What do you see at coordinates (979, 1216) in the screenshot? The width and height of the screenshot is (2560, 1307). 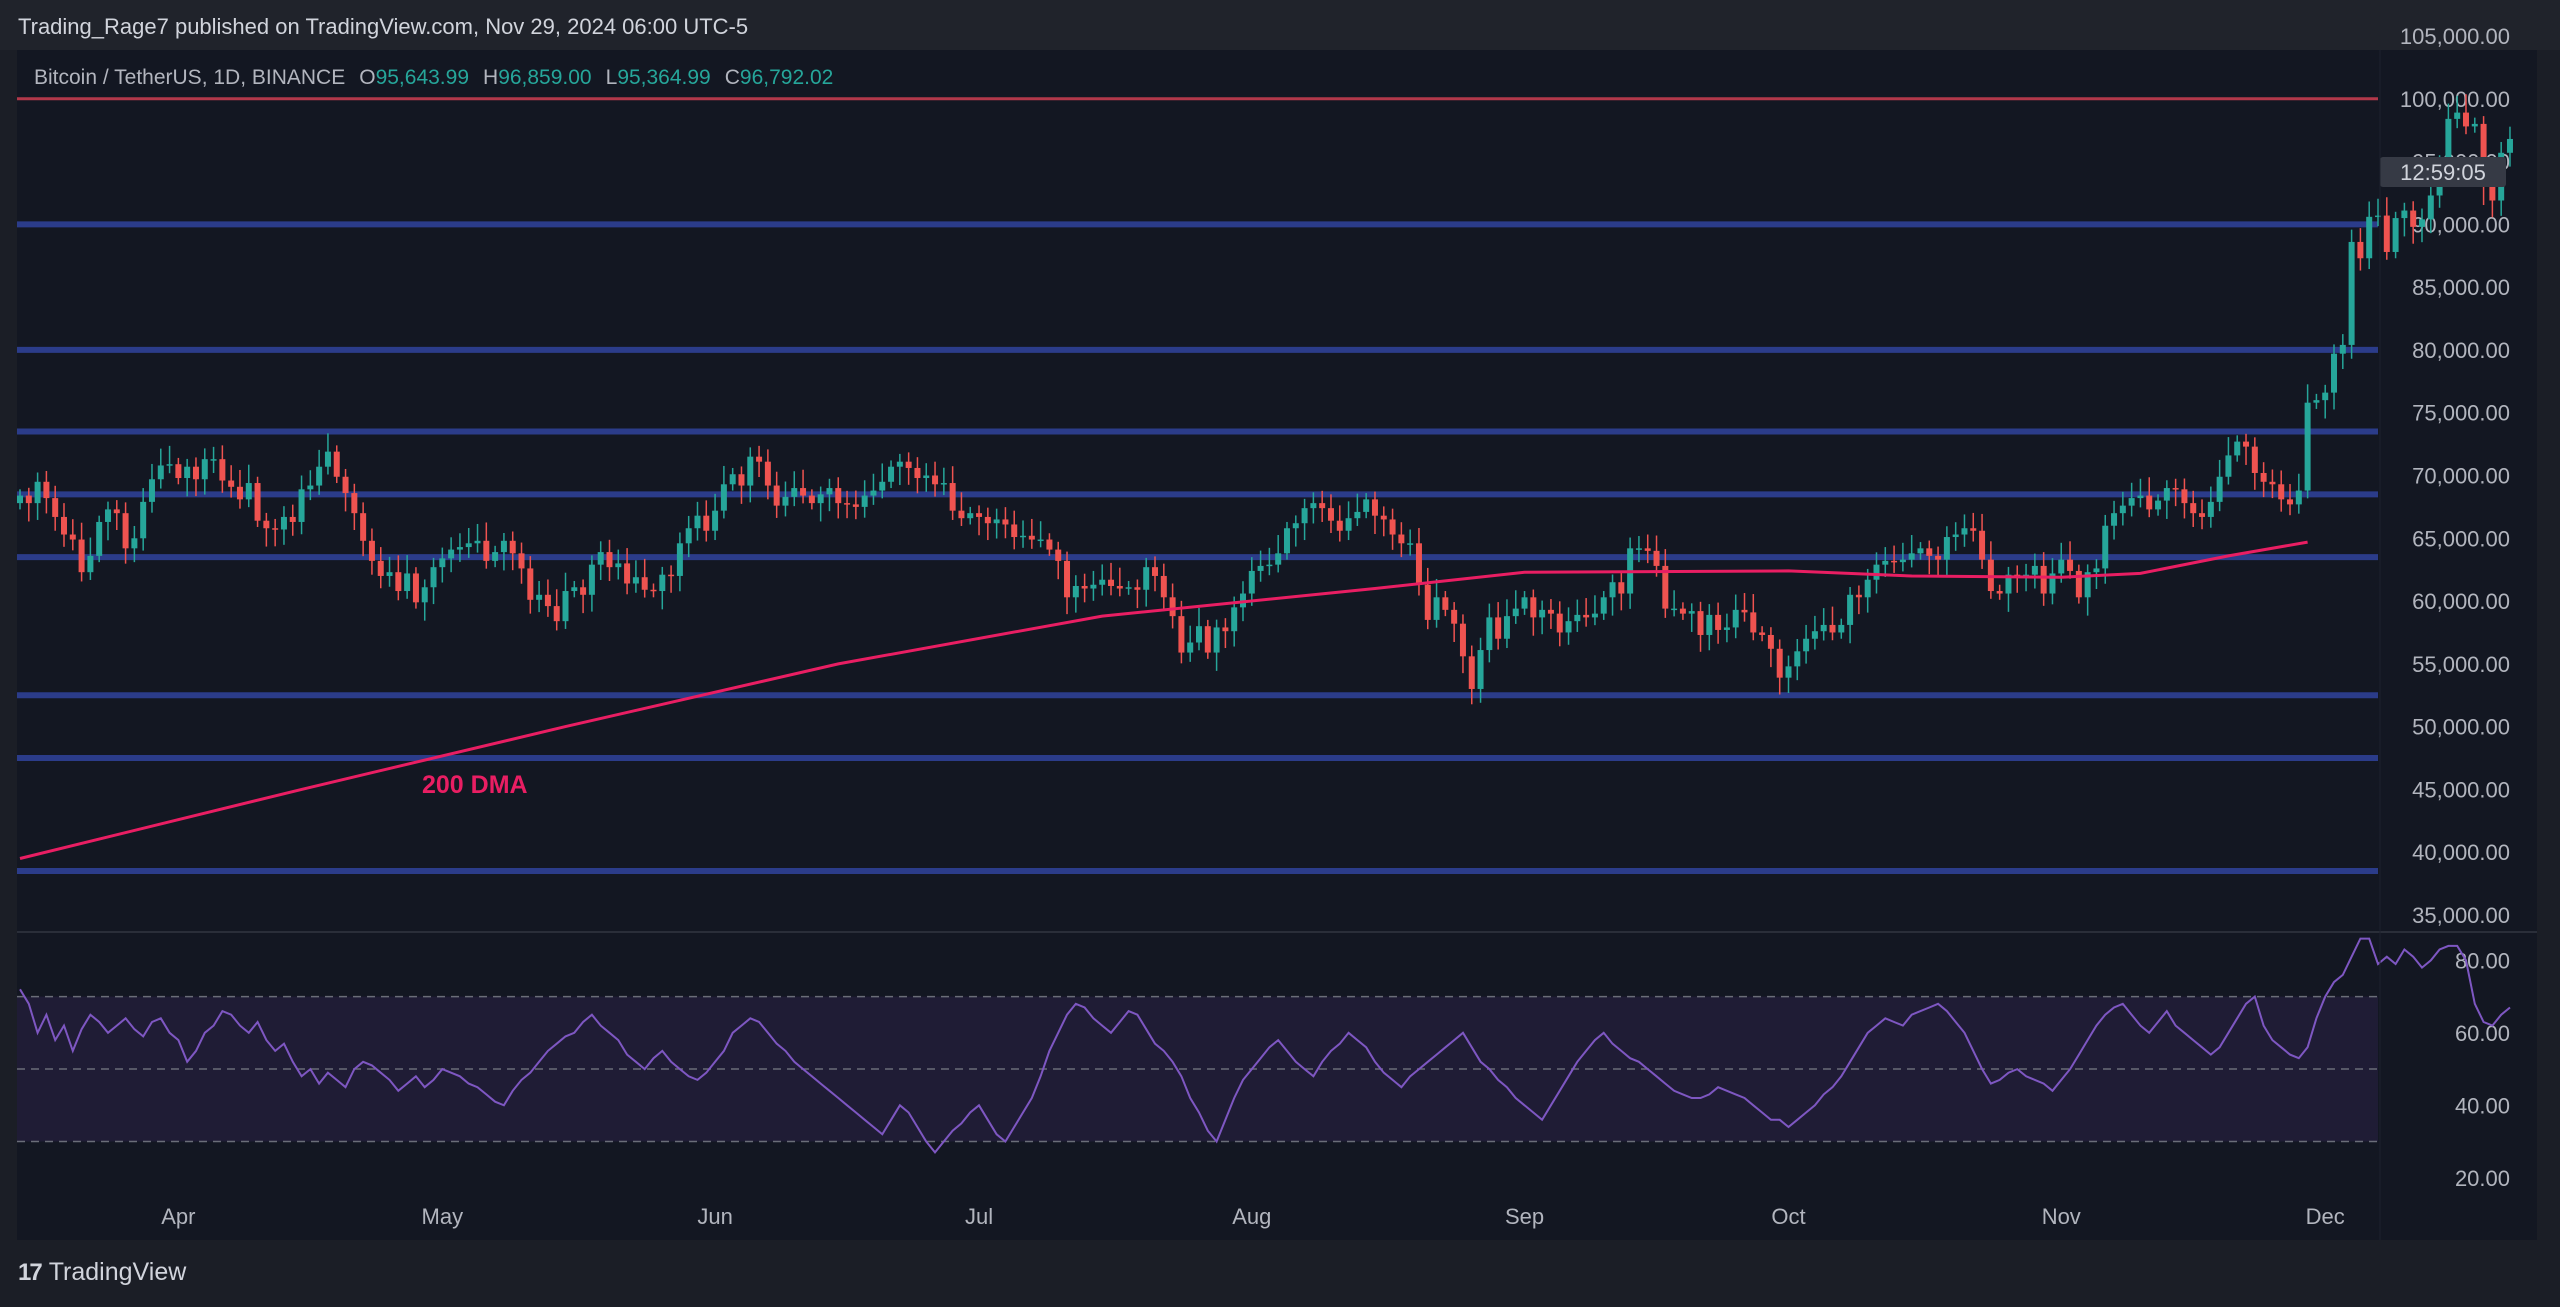 I see `time-tick-label: Jul` at bounding box center [979, 1216].